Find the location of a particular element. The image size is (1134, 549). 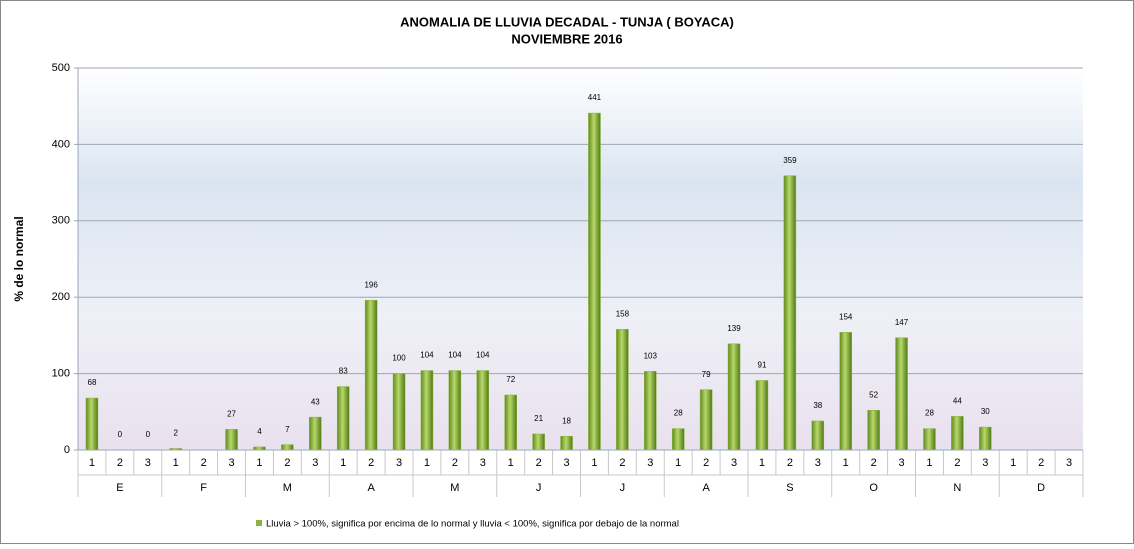

group-label: E is located at coordinates (119, 488).